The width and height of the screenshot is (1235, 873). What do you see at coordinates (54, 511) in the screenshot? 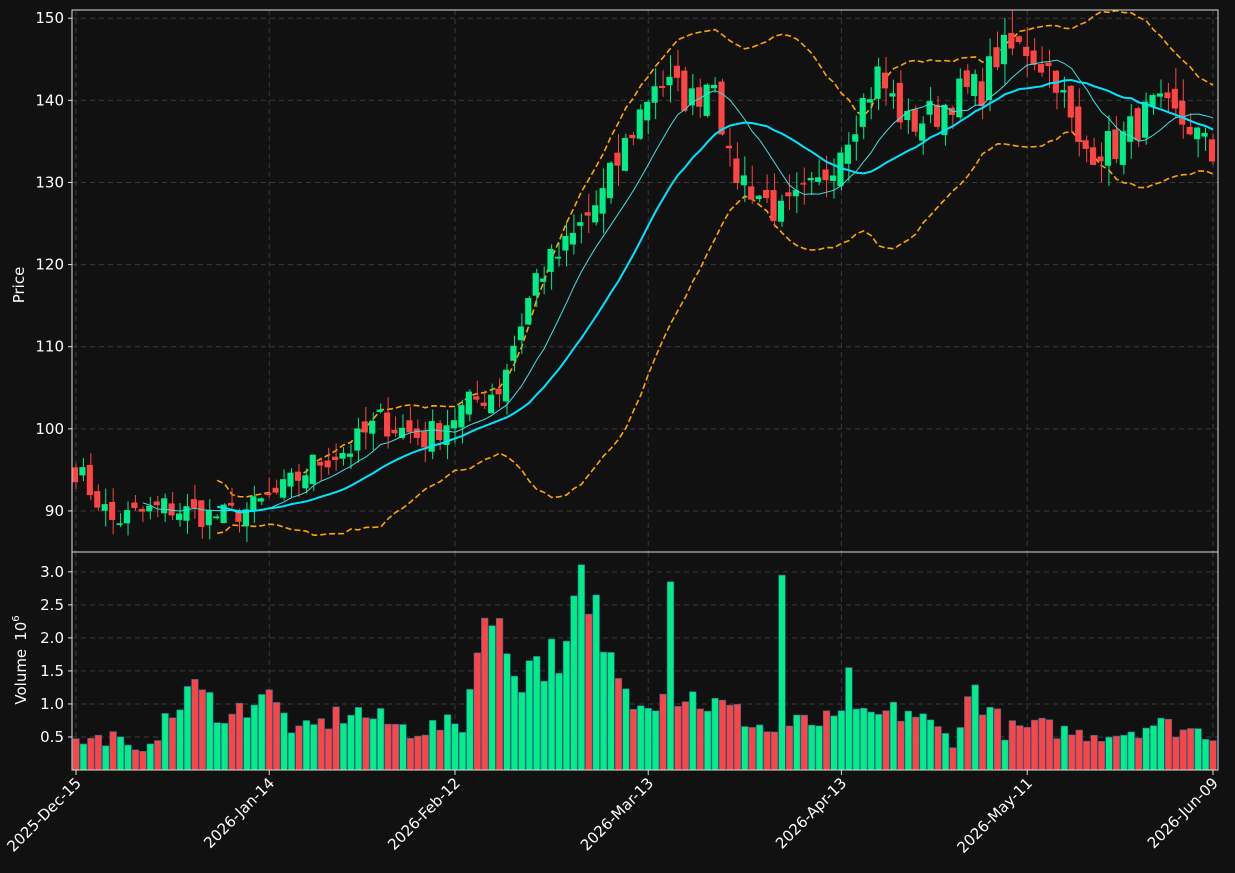
I see `price-tick-label: 90` at bounding box center [54, 511].